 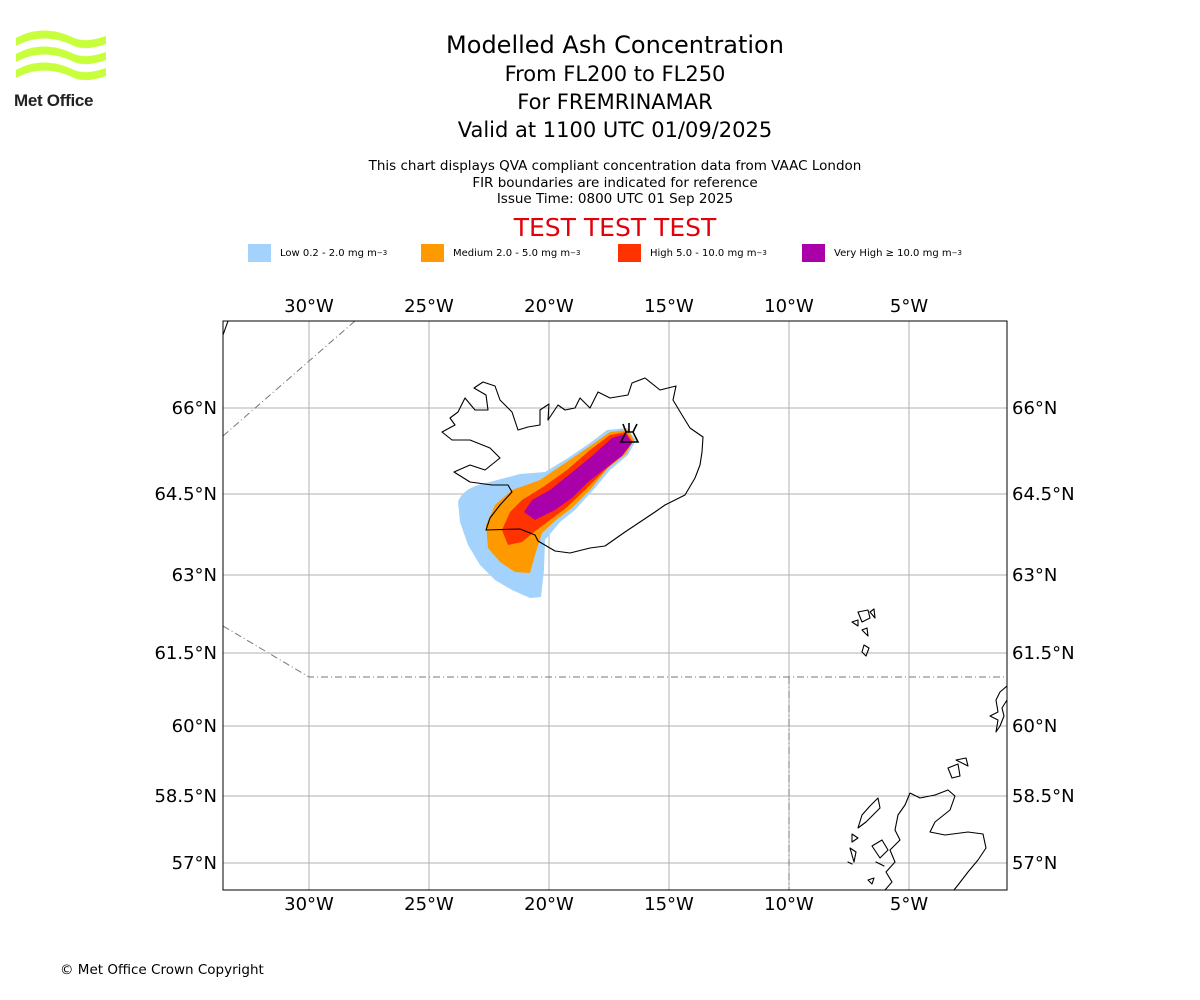 I want to click on greenland-coastline, so click(x=226, y=328).